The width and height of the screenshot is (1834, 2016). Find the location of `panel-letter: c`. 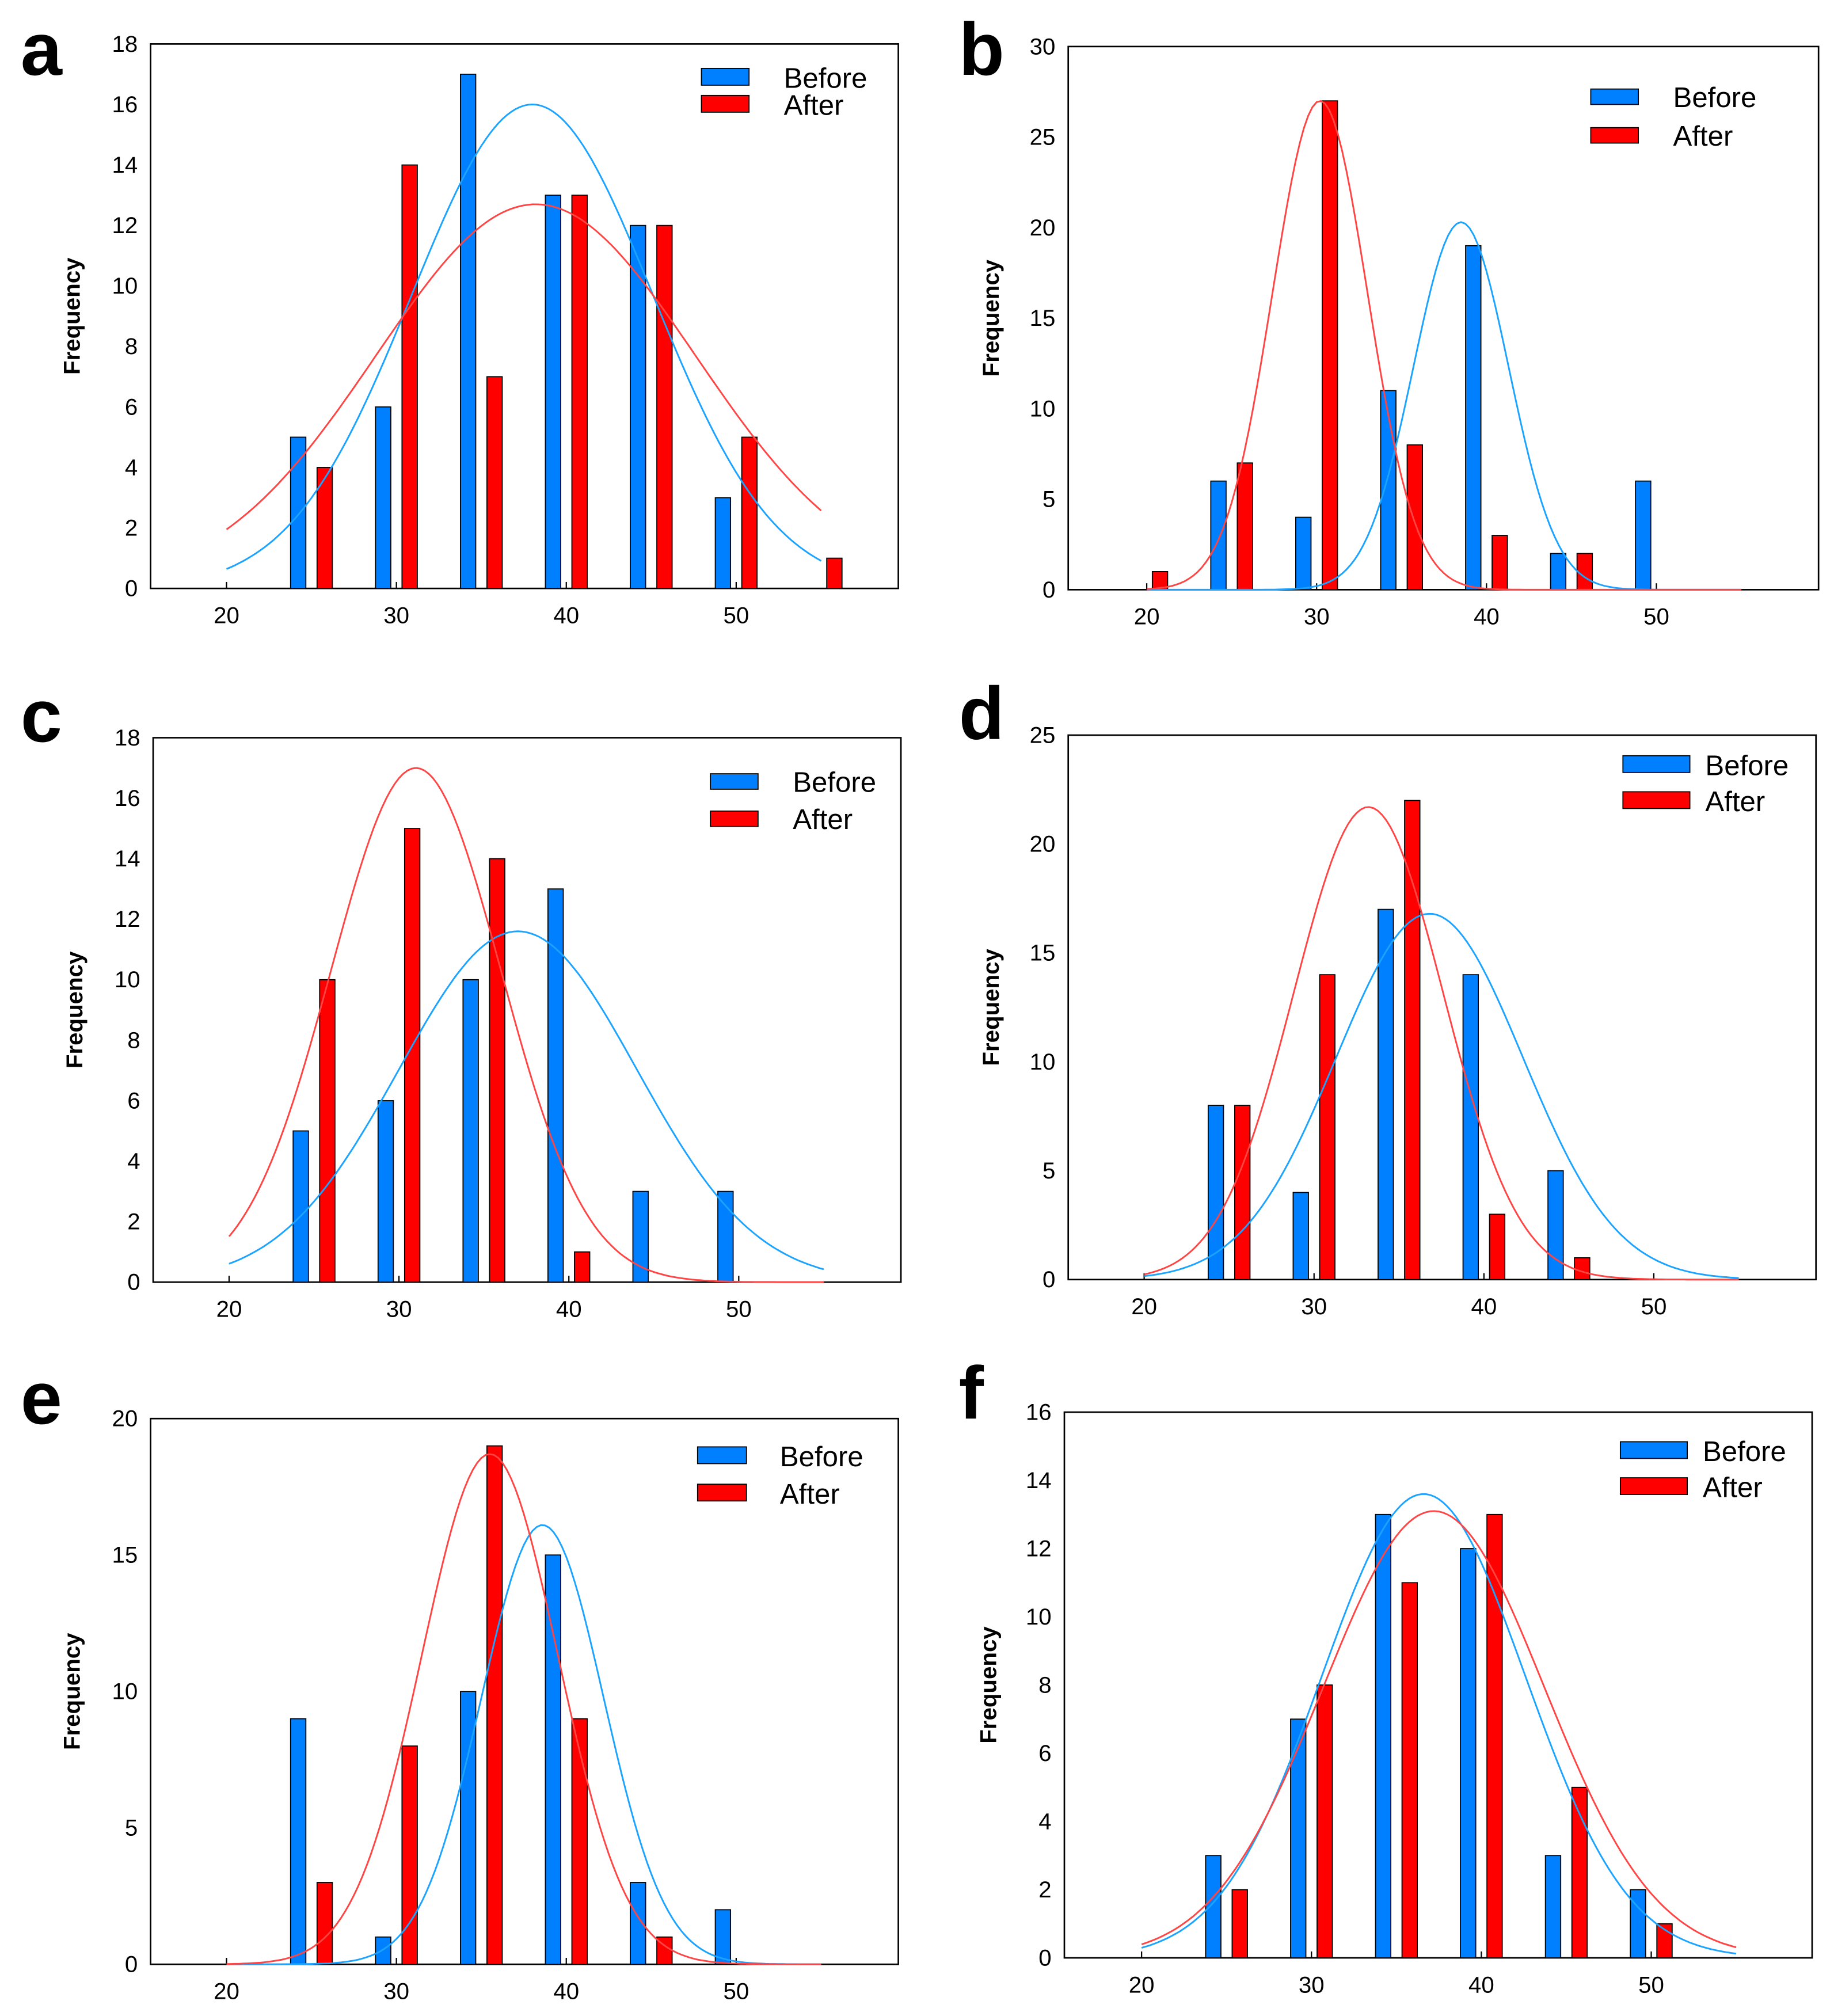

panel-letter: c is located at coordinates (42, 717).